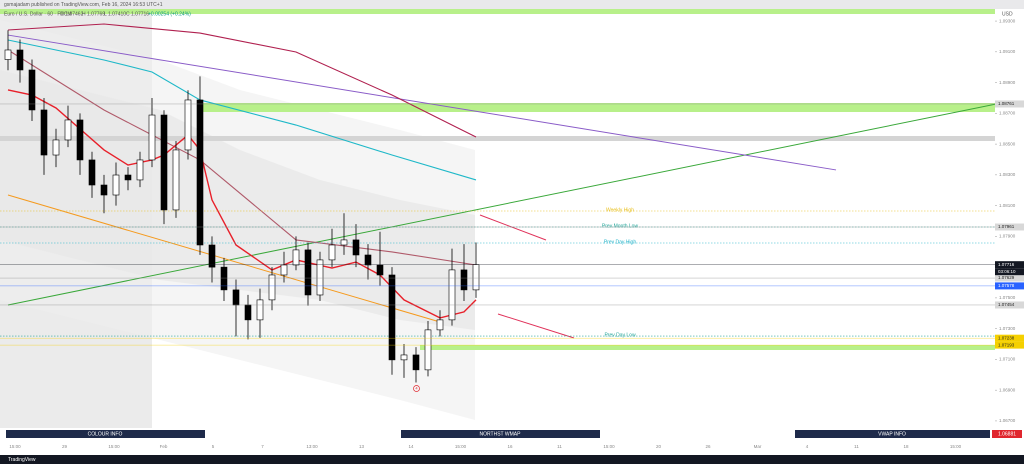 The height and width of the screenshot is (464, 1024). Describe the element at coordinates (620, 210) in the screenshot. I see `level-label: Weekly High` at that location.